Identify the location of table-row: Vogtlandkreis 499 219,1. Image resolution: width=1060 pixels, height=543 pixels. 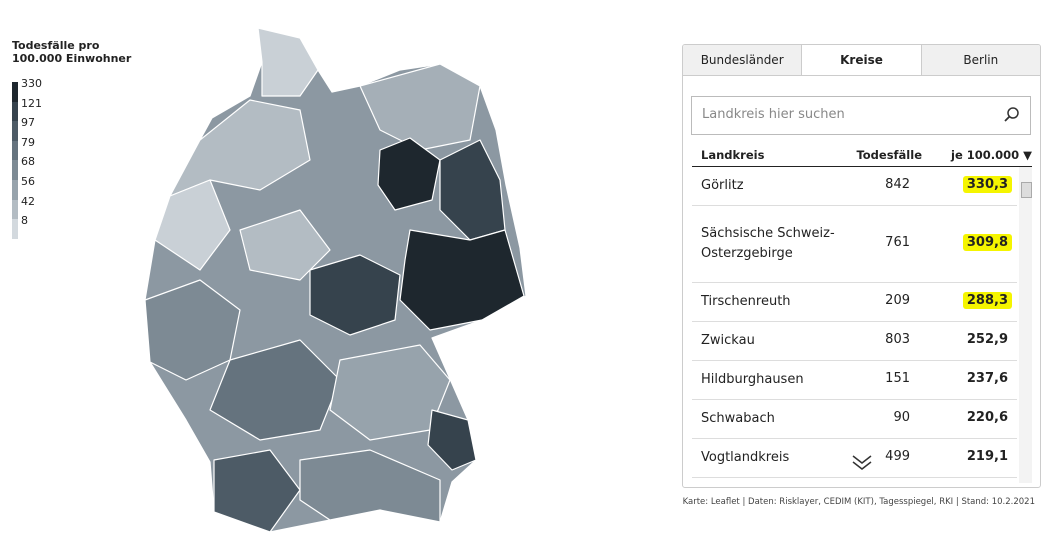
(854, 458).